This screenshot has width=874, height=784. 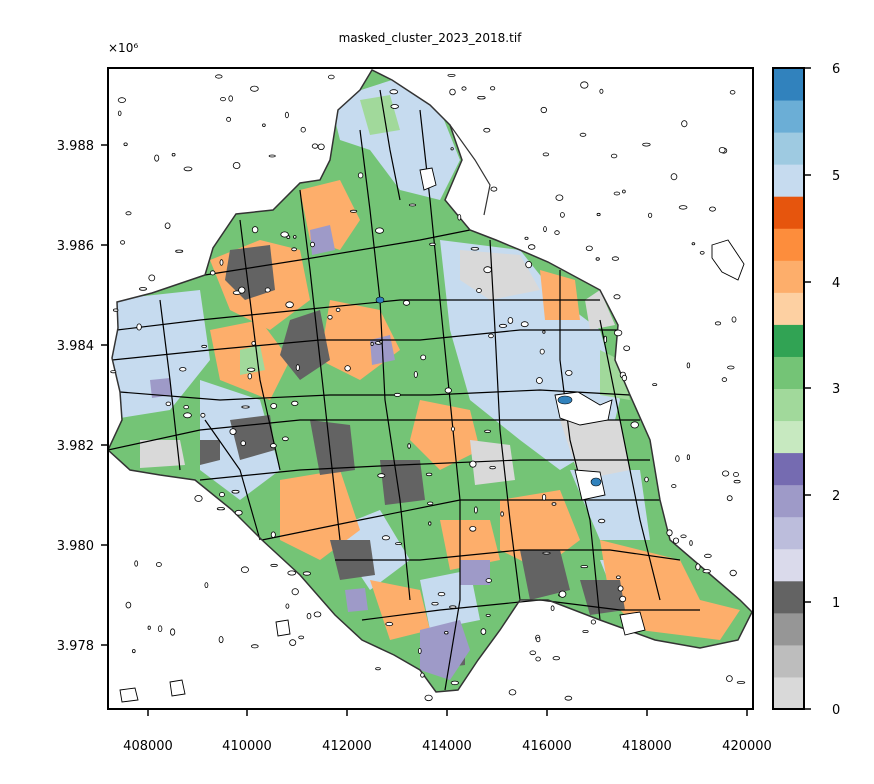 What do you see at coordinates (75, 546) in the screenshot?
I see `y-tick-label: 3.980` at bounding box center [75, 546].